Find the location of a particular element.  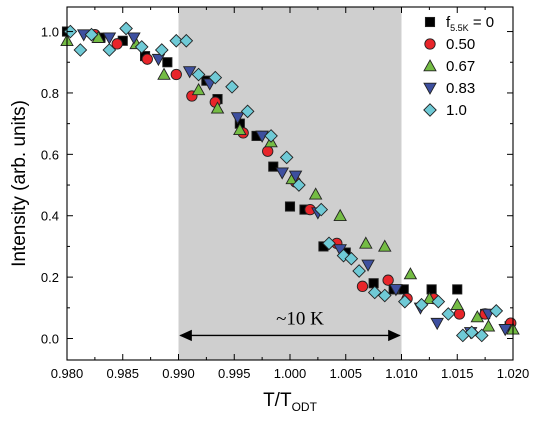

x-tick-label: 0.985 is located at coordinates (122, 373).